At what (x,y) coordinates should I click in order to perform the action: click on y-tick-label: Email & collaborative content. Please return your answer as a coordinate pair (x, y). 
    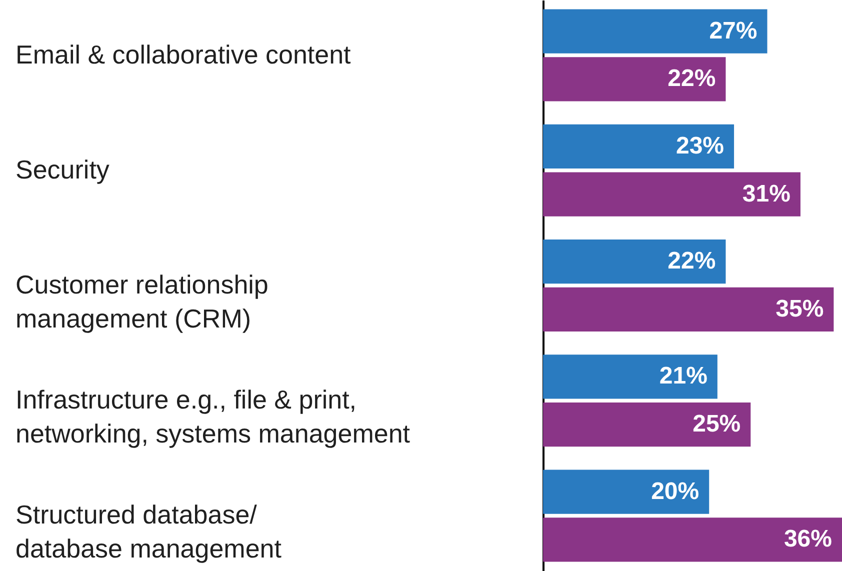
    Looking at the image, I should click on (184, 54).